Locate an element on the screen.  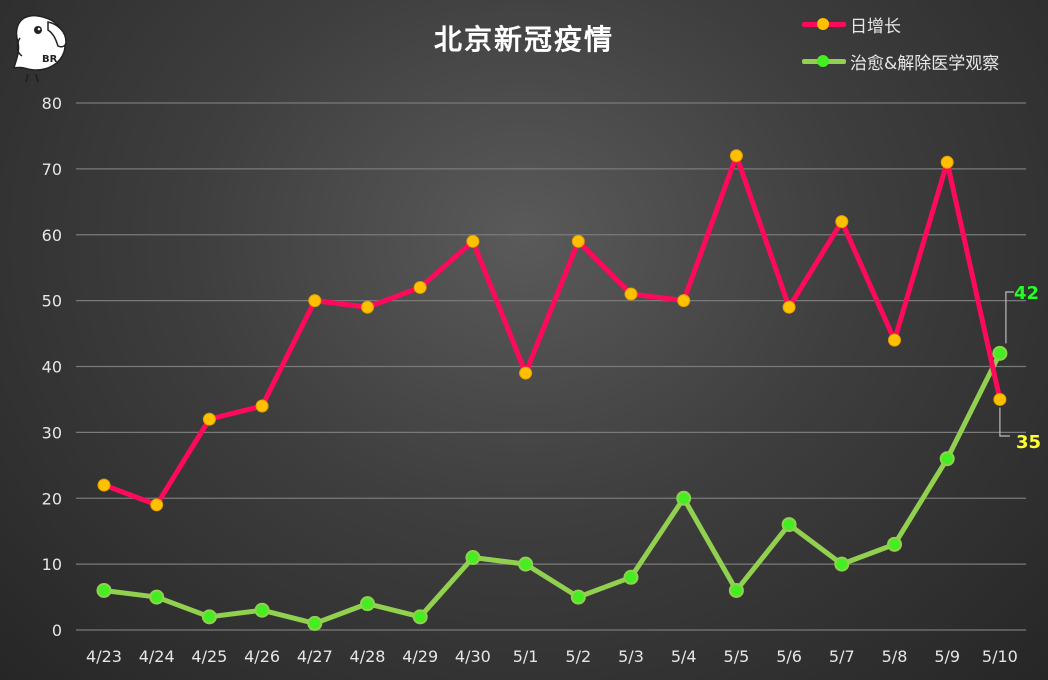
x-tick-5-1: 5/1 is located at coordinates (526, 656).